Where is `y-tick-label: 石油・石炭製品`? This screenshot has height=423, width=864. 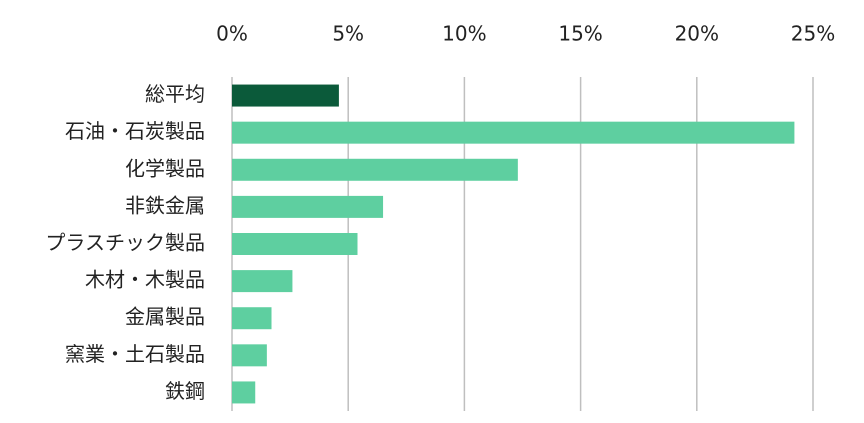 y-tick-label: 石油・石炭製品 is located at coordinates (135, 131).